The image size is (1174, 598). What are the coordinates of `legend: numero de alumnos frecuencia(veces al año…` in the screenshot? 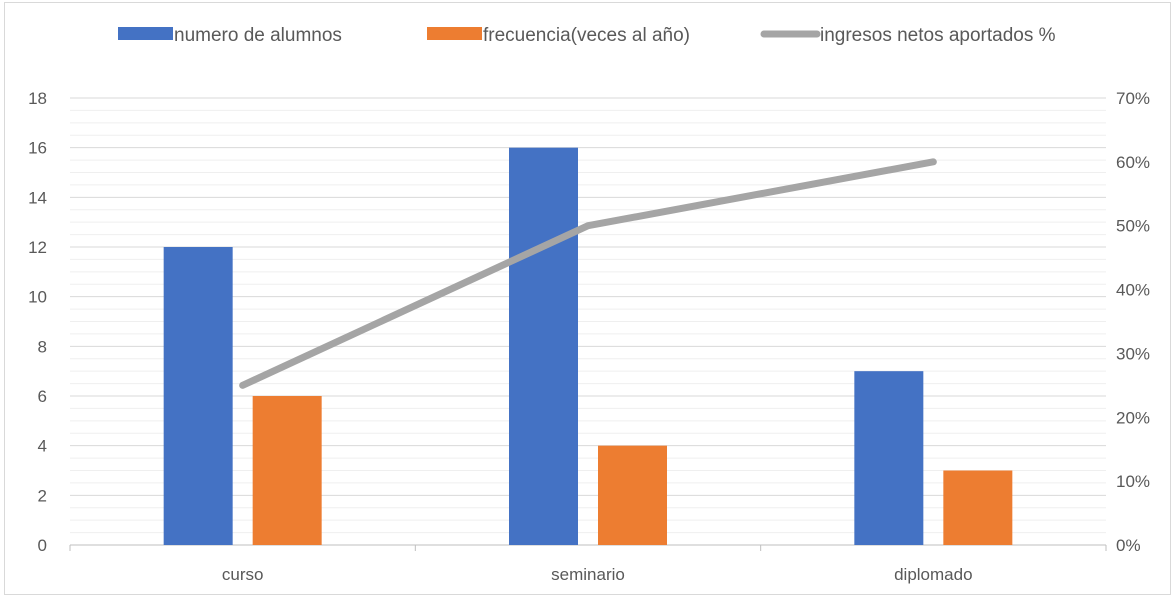 It's located at (587, 35).